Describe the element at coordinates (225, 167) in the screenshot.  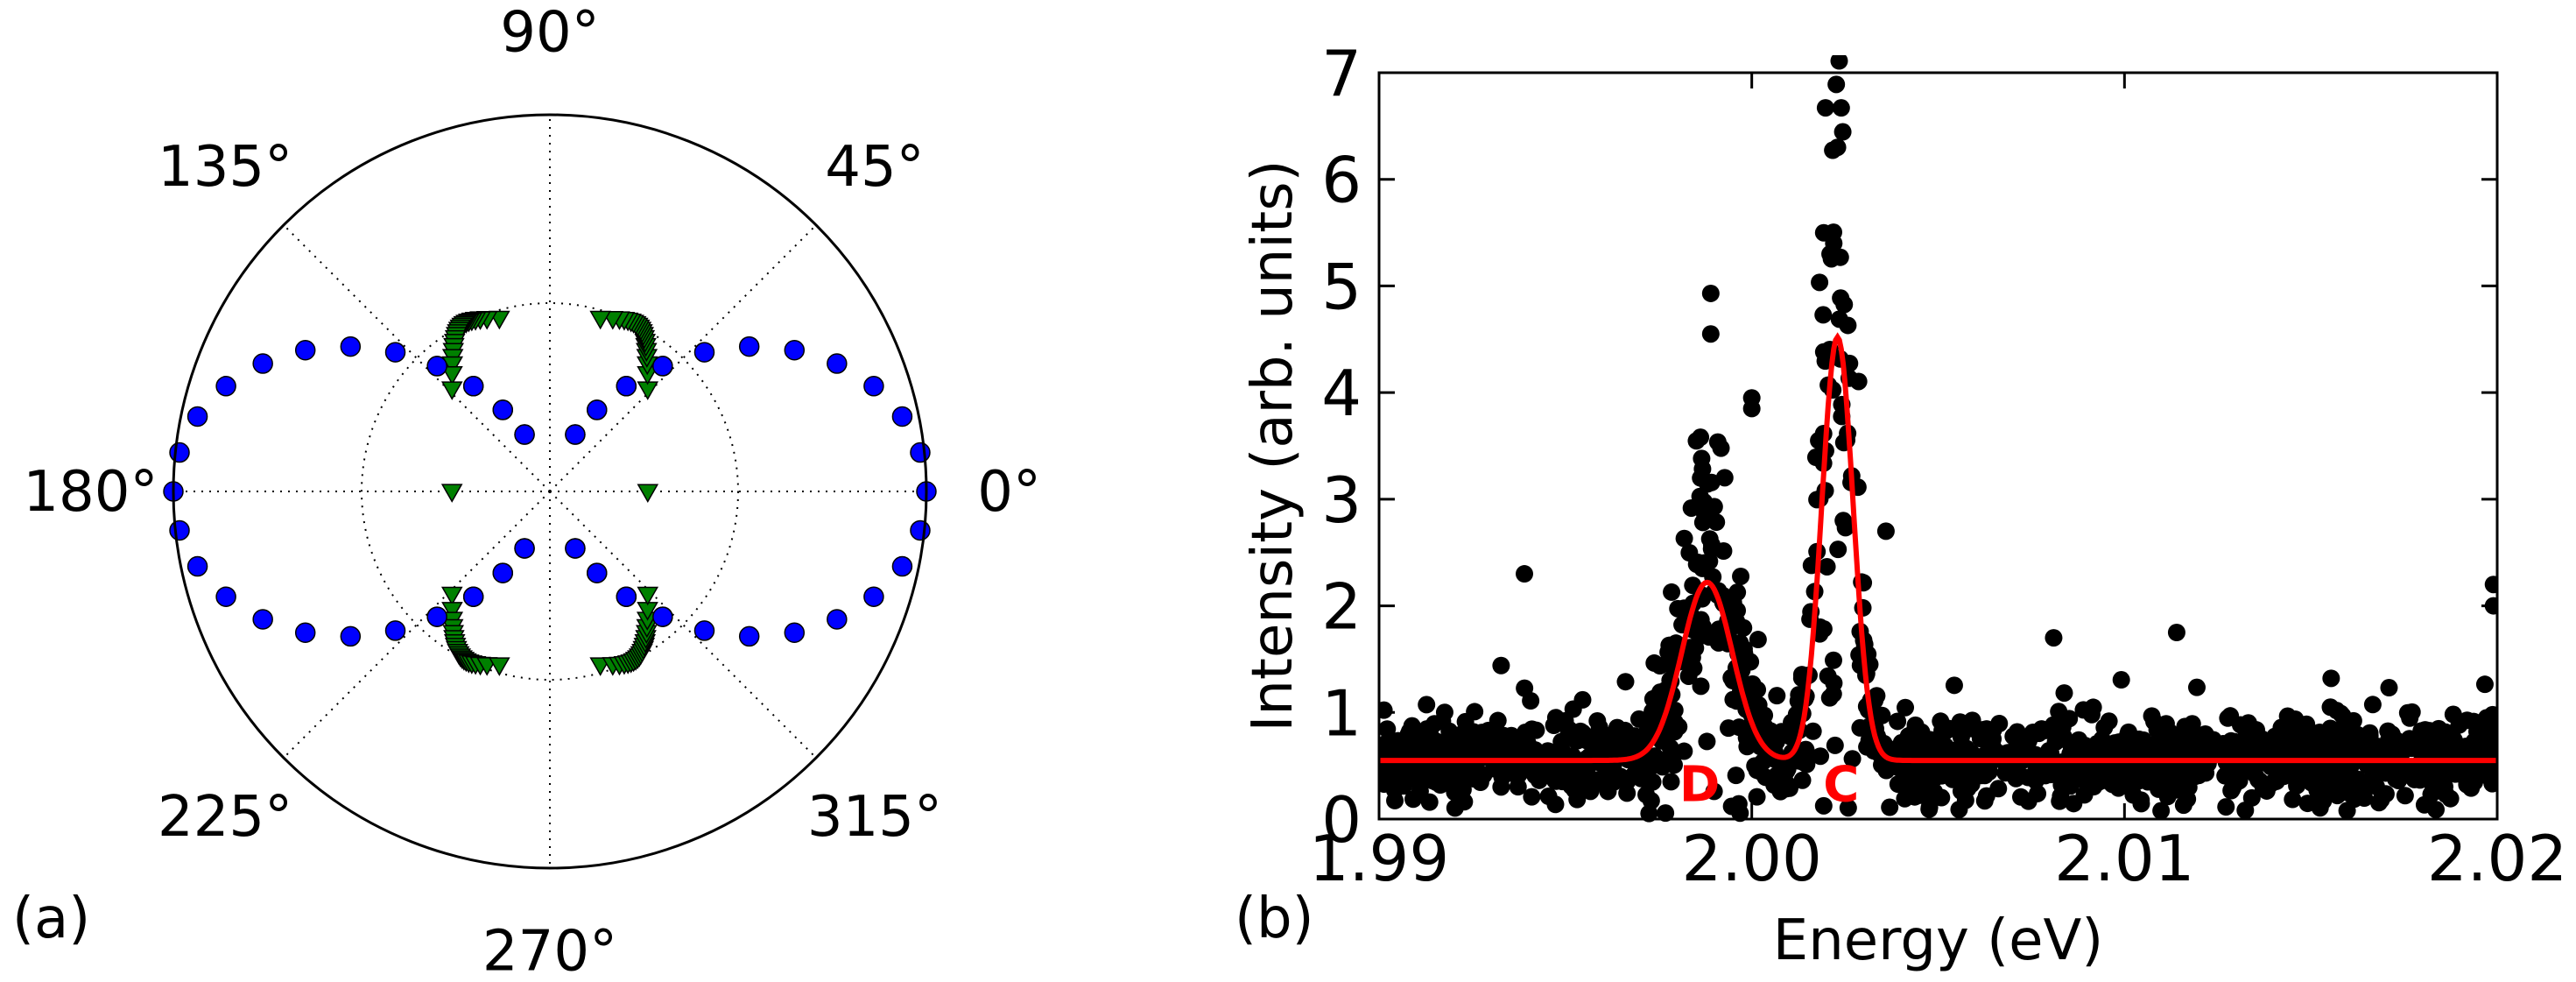
I see `angle-tick-label: 135°` at that location.